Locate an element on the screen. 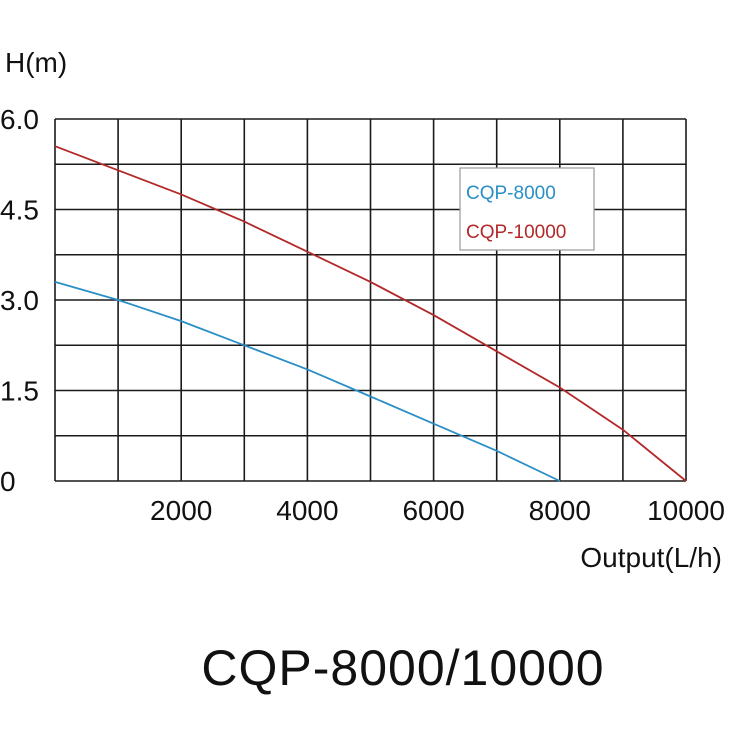  x-tick-label-2000: 2000 is located at coordinates (181, 510).